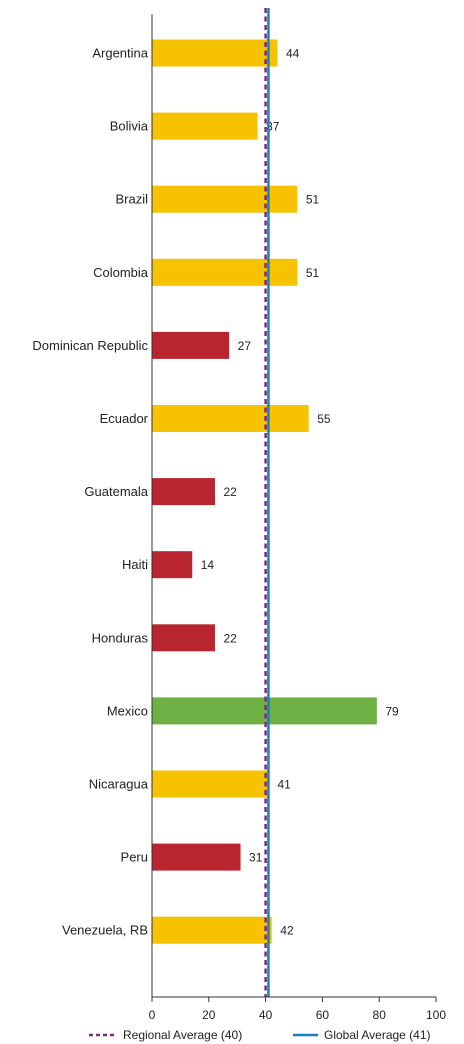 The height and width of the screenshot is (1044, 464). Describe the element at coordinates (293, 54) in the screenshot. I see `value-label-argentina: 44` at that location.